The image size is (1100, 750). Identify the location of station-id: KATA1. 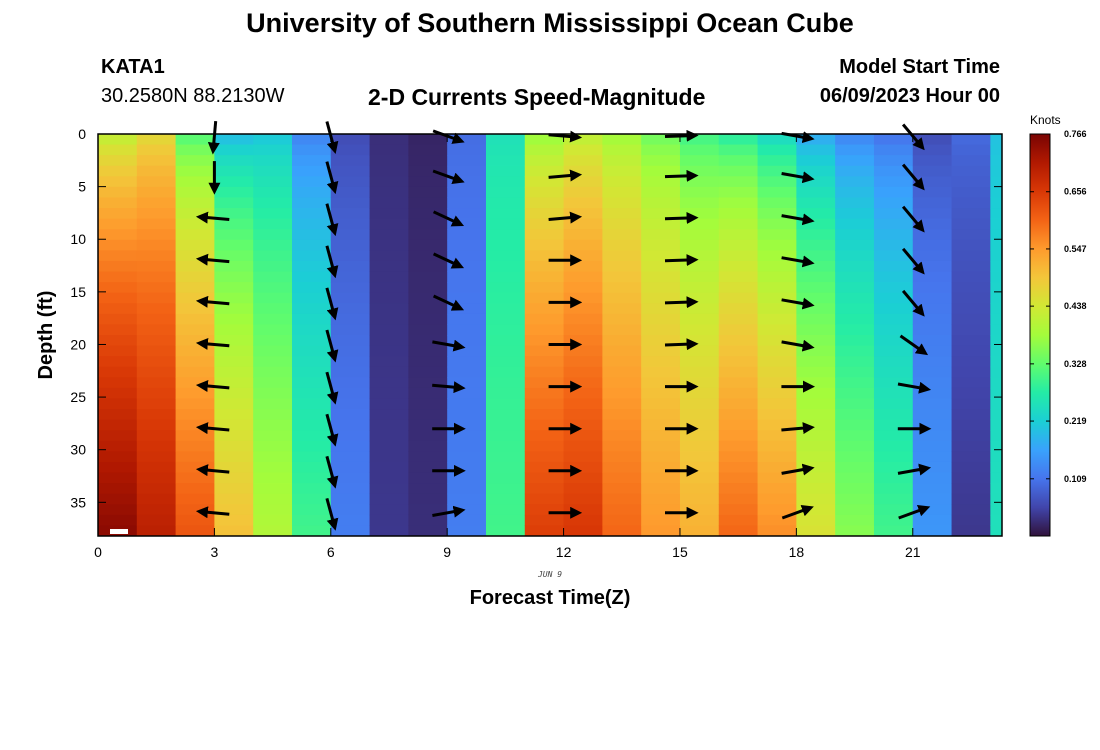
(133, 67).